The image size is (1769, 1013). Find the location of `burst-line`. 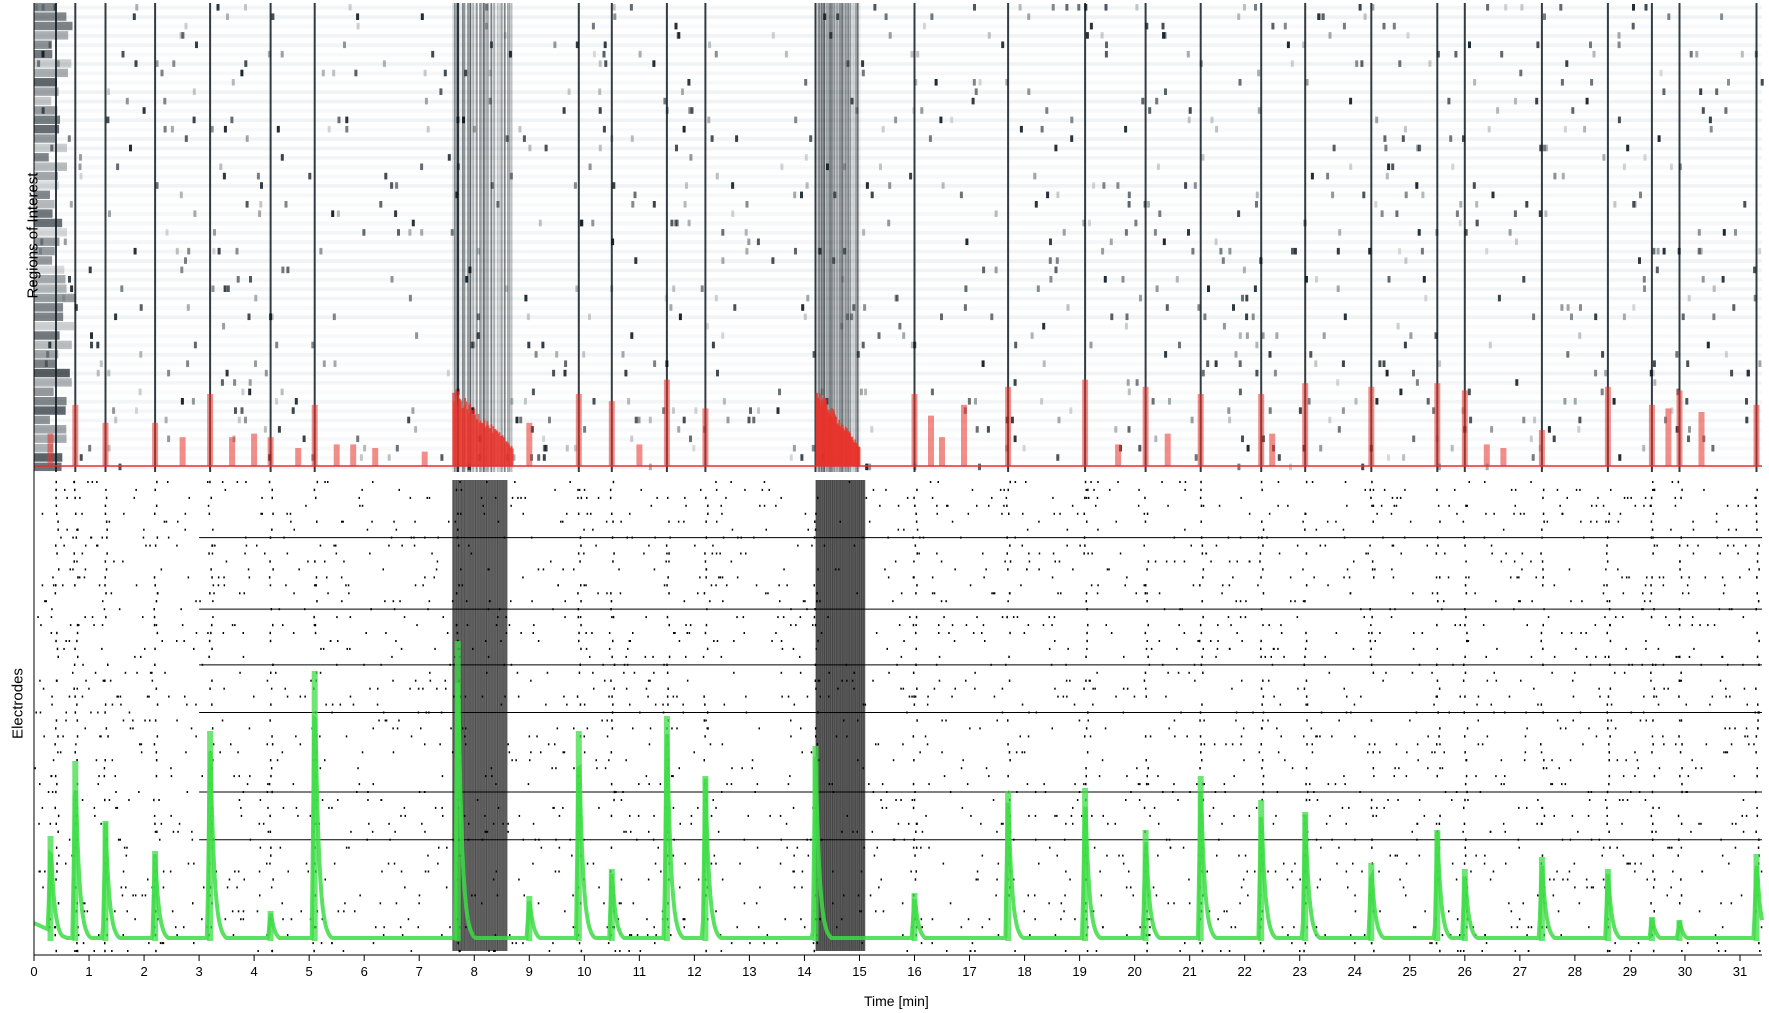

burst-line is located at coordinates (815, 237).